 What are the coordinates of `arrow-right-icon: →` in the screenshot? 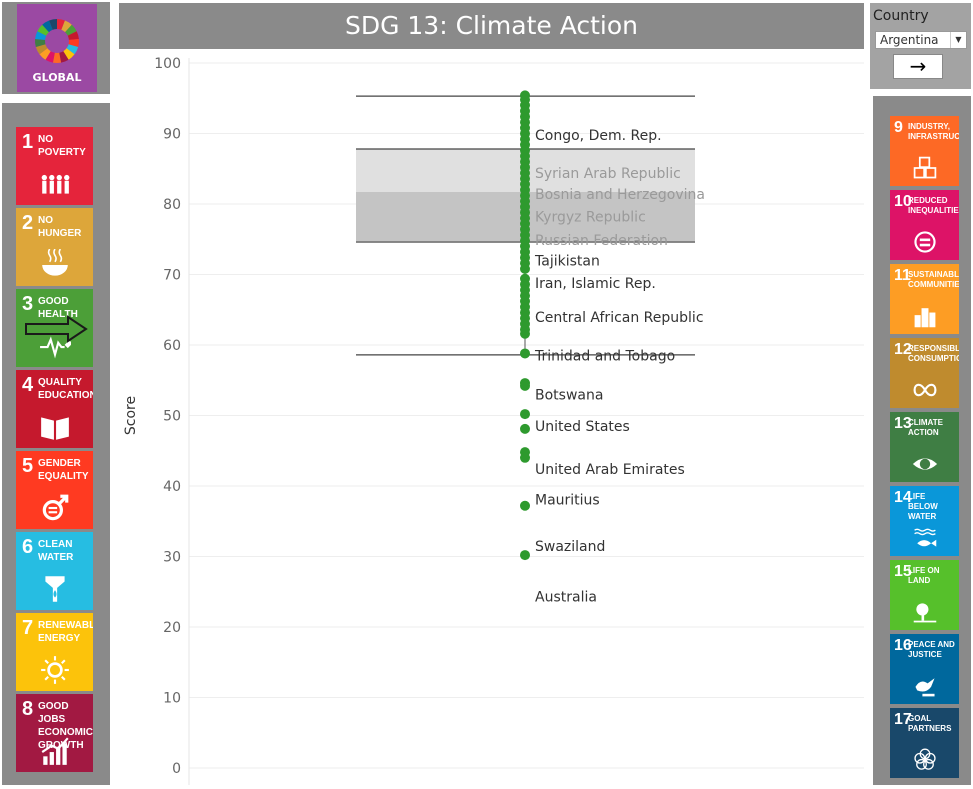 It's located at (918, 66).